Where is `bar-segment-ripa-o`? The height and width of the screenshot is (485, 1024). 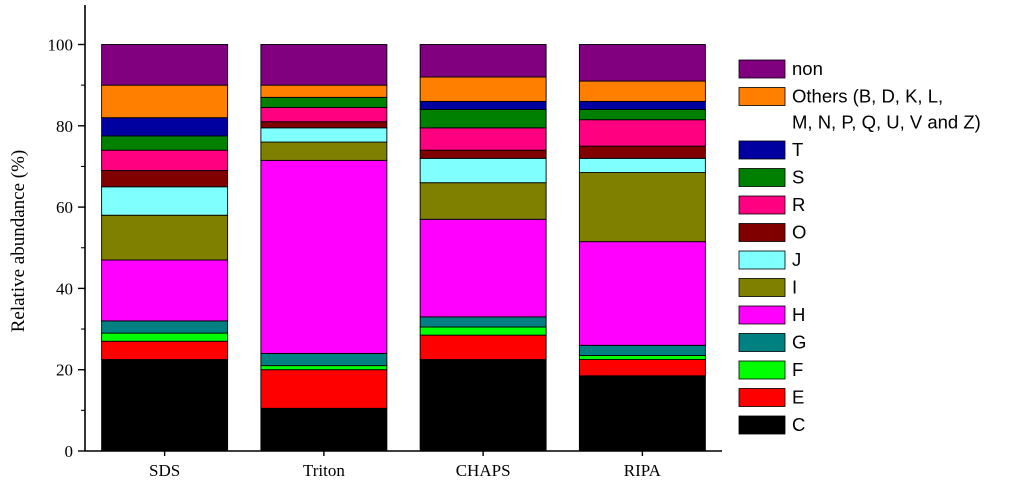
bar-segment-ripa-o is located at coordinates (642, 152).